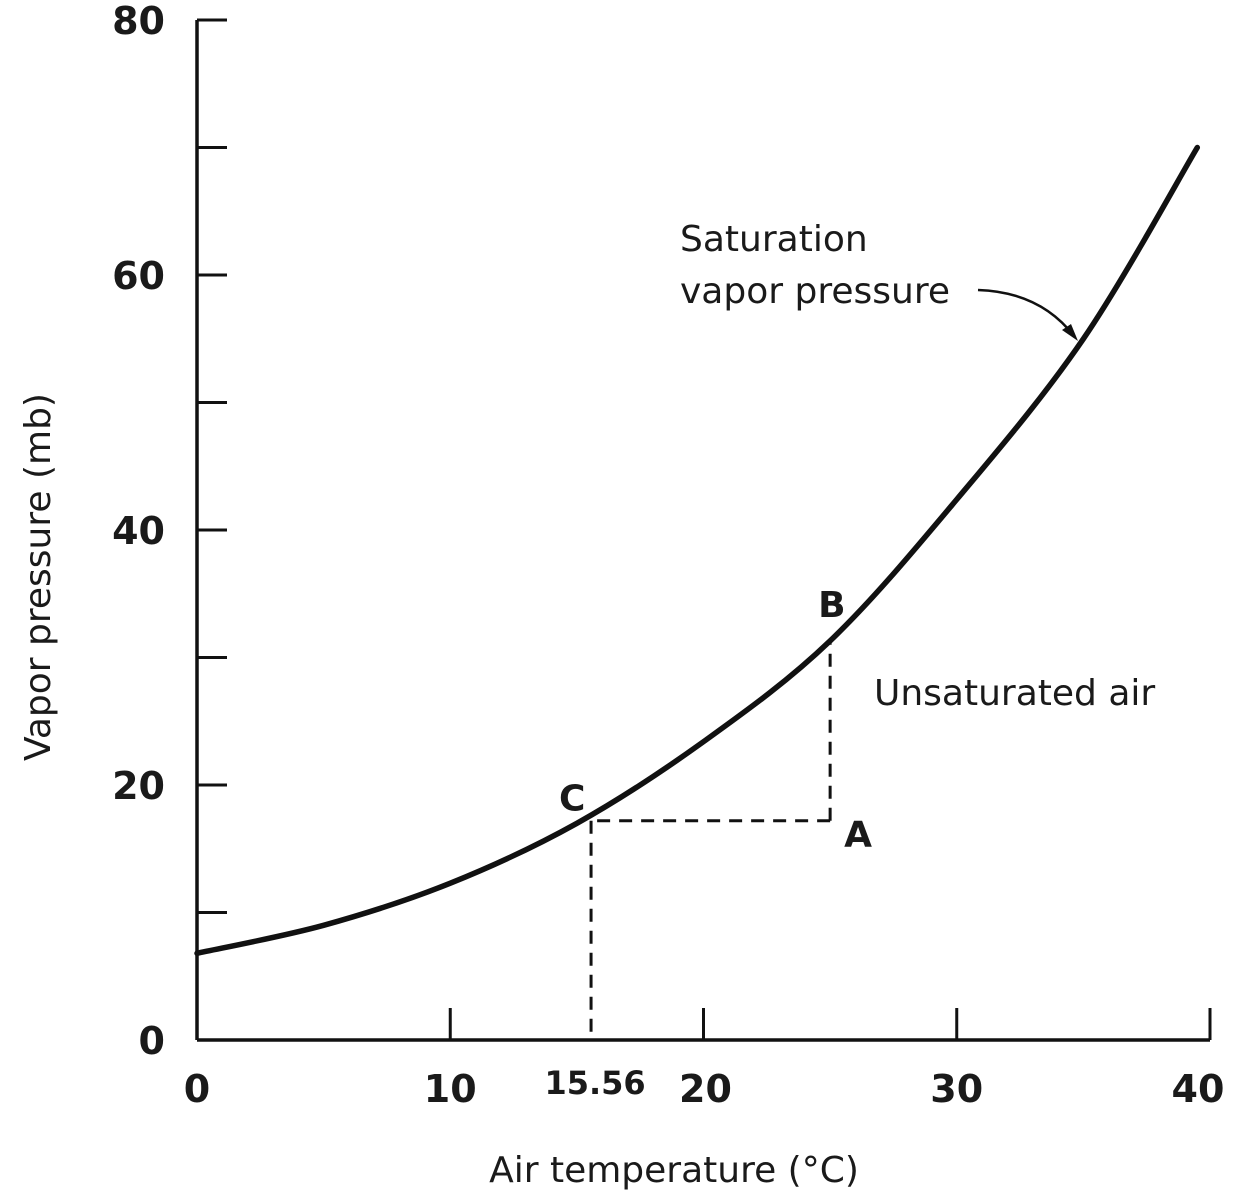  I want to click on point-label-c: C, so click(572, 799).